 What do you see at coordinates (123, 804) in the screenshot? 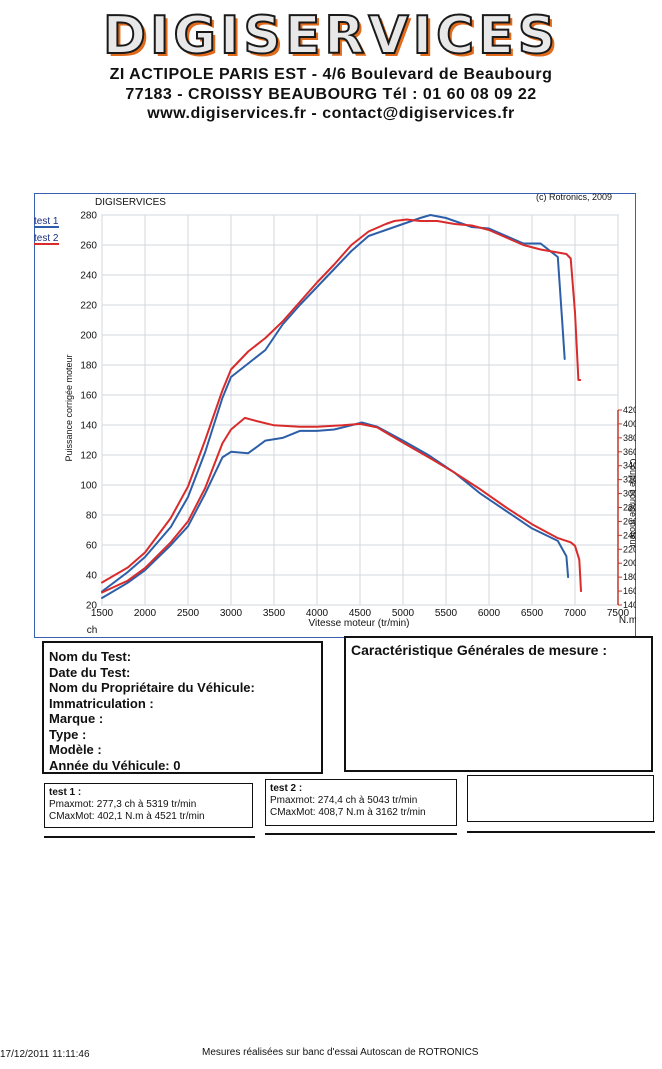
I see `test1-max-power: Pmaxmot: 277,3 ch à 5319 tr/min` at bounding box center [123, 804].